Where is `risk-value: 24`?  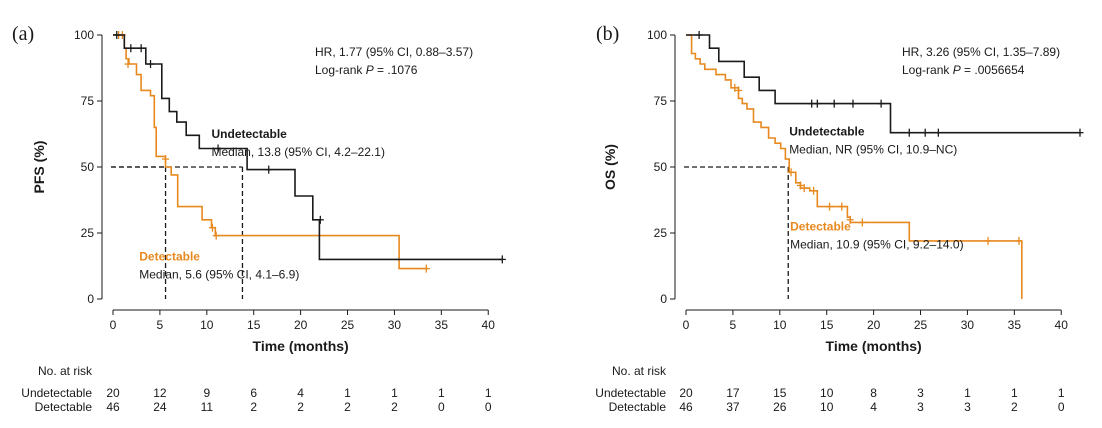 risk-value: 24 is located at coordinates (160, 407).